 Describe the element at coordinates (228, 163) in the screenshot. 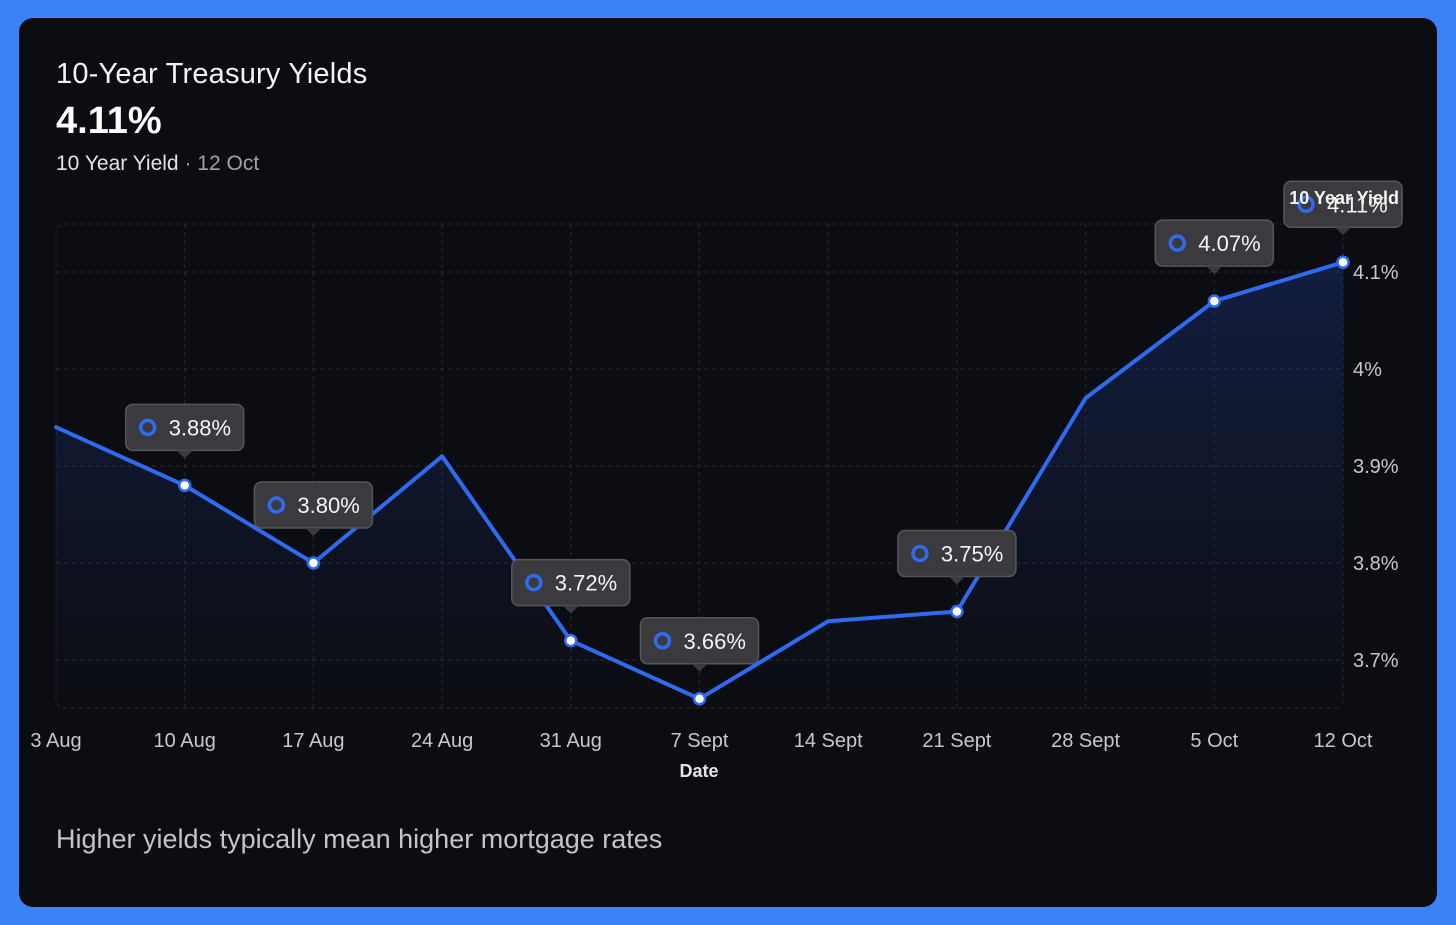

I see `subtitle-date: 12 Oct` at that location.